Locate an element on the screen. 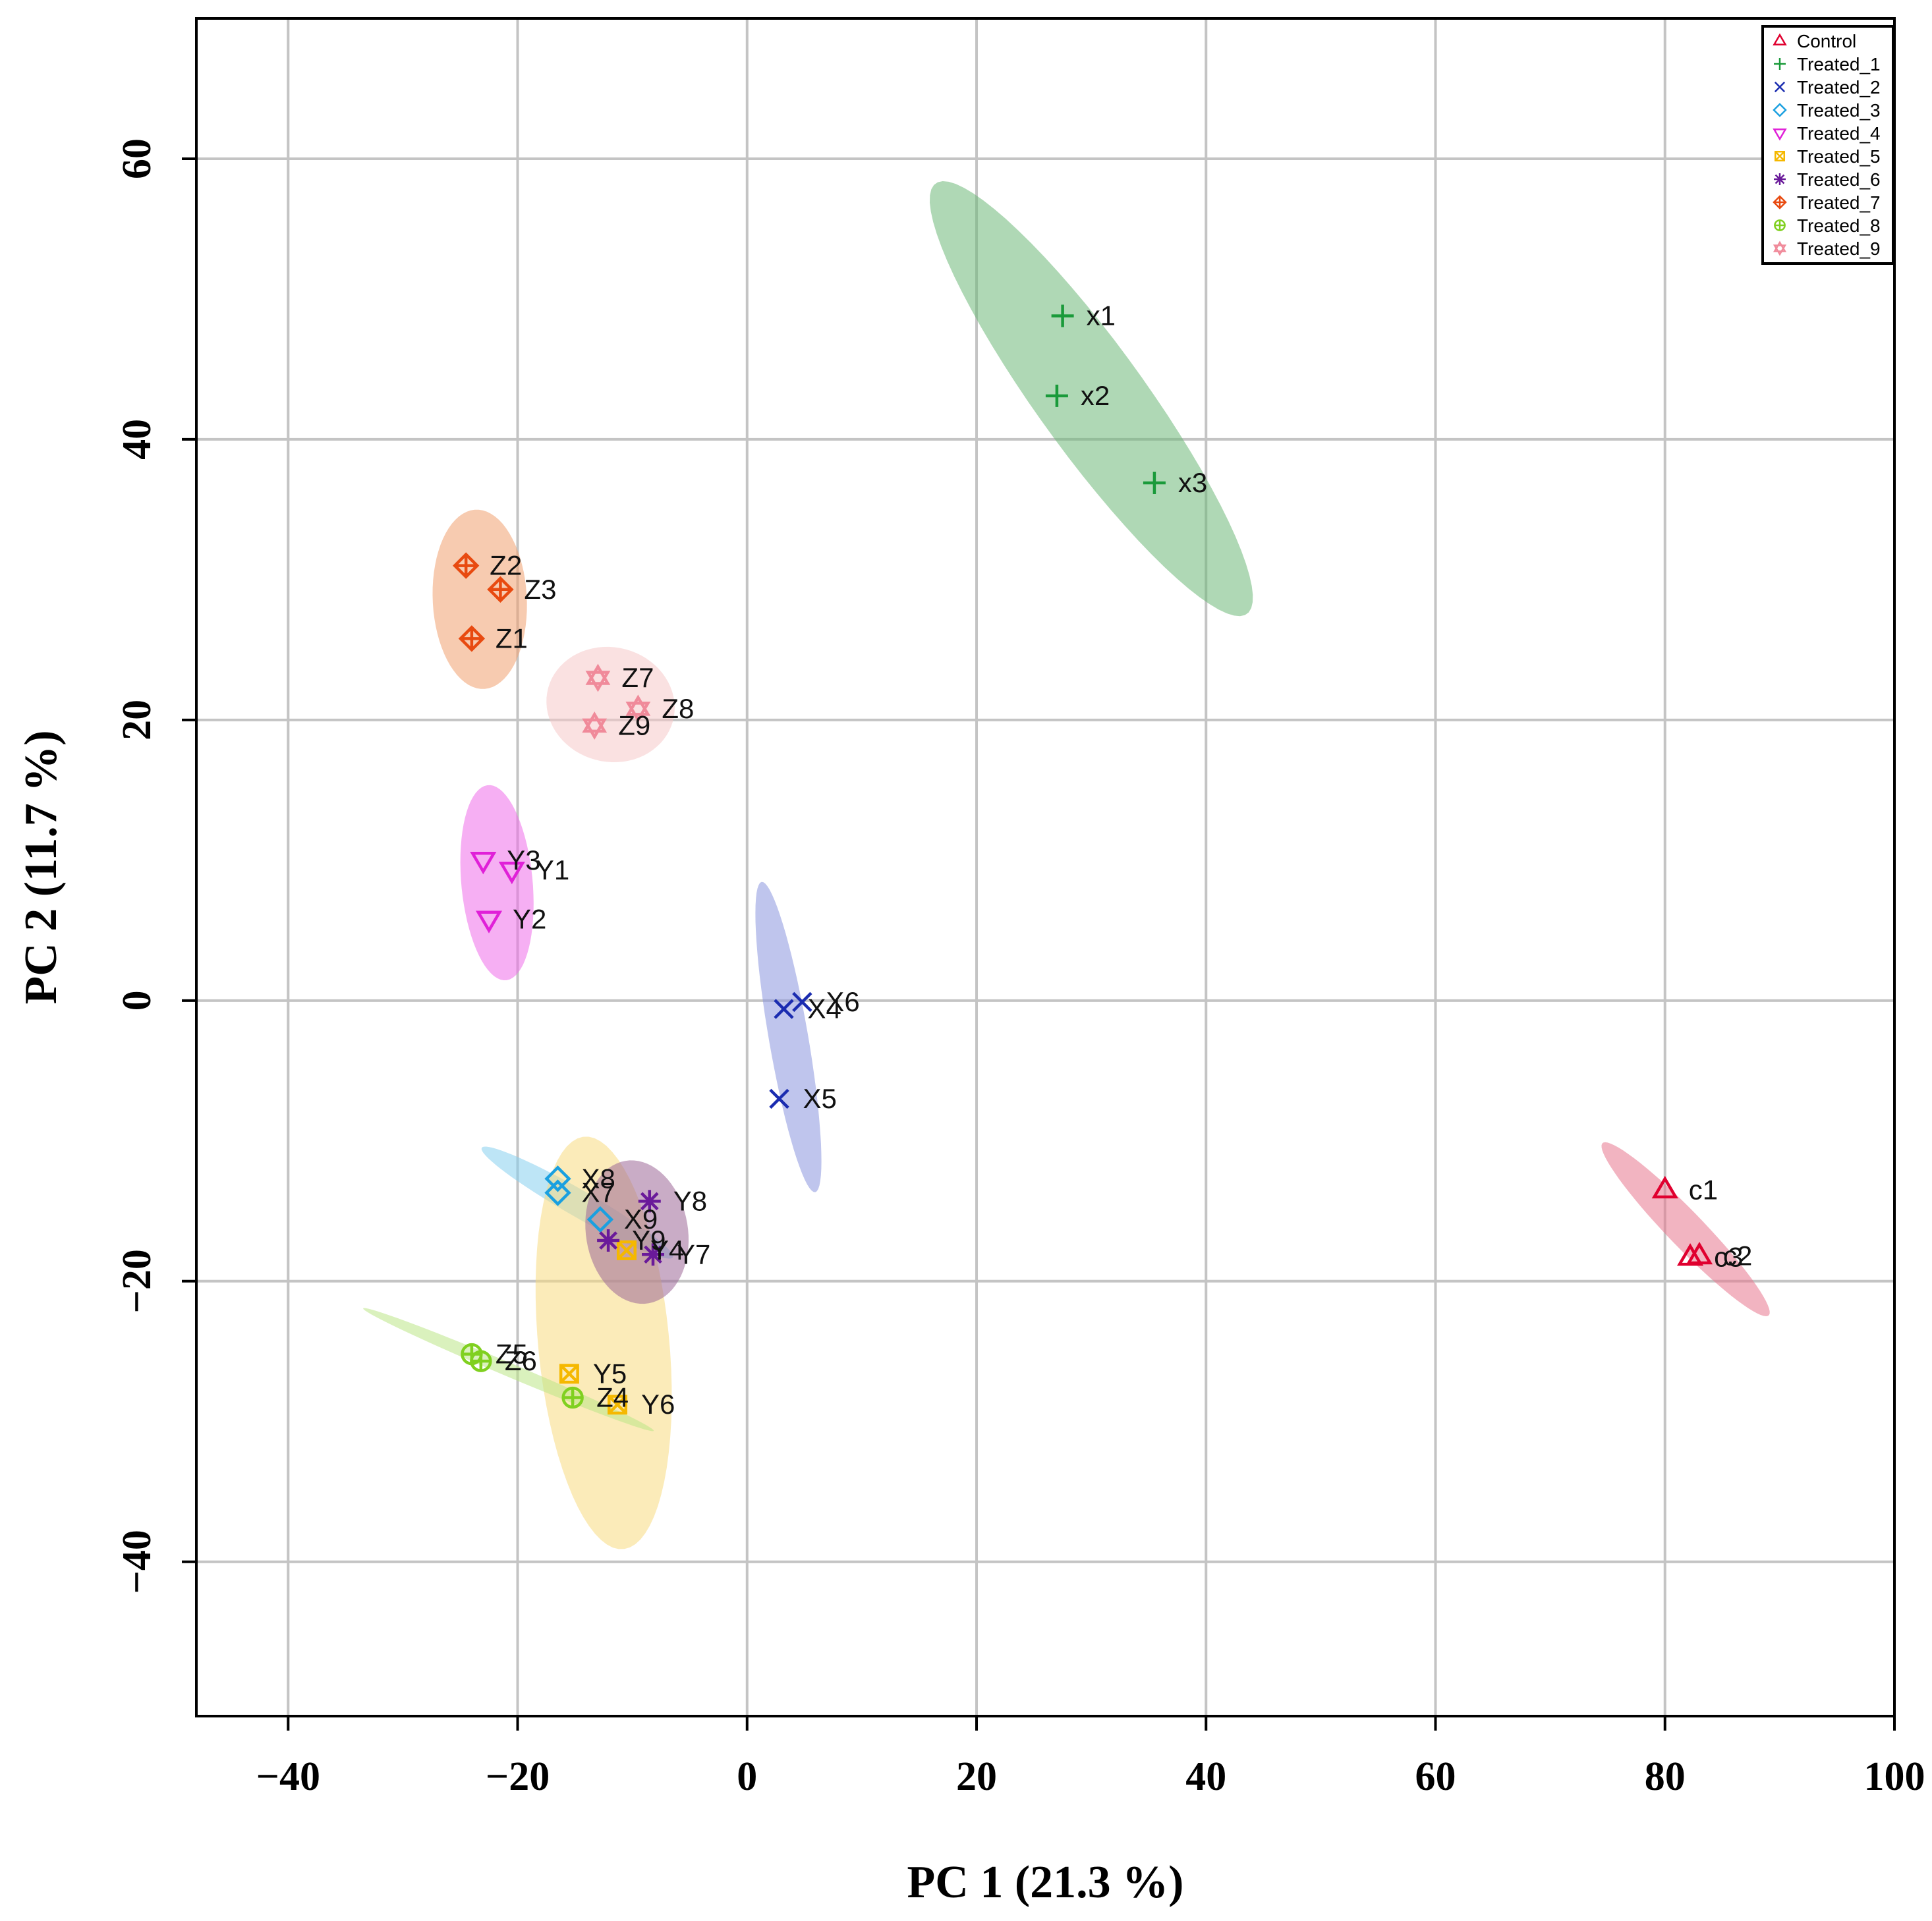 The image size is (1932, 1921). legend-item-treated-6: Treated_6 is located at coordinates (1828, 179).